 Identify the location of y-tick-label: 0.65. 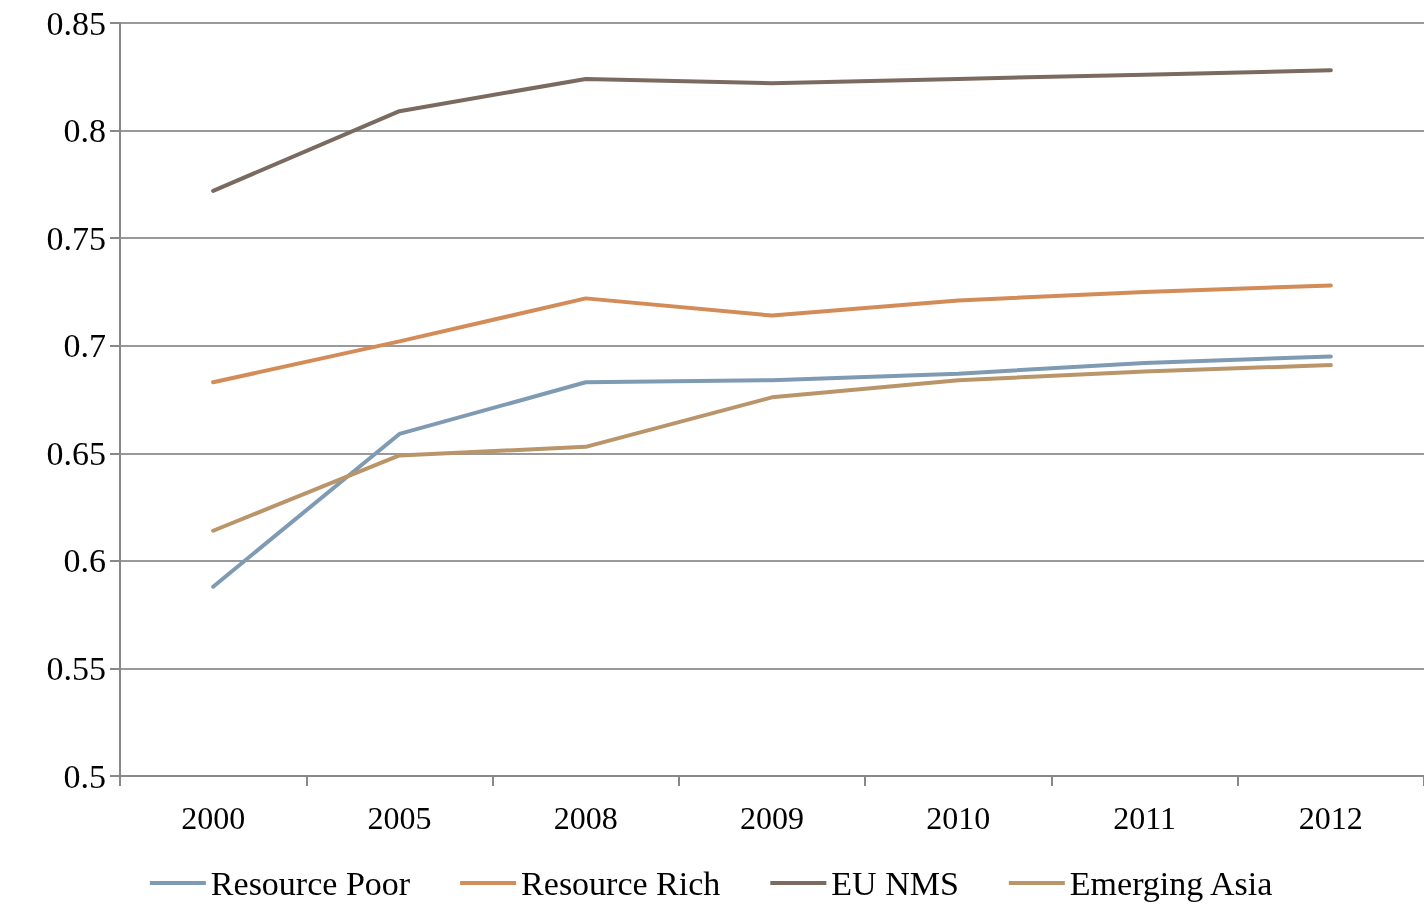
(76, 453).